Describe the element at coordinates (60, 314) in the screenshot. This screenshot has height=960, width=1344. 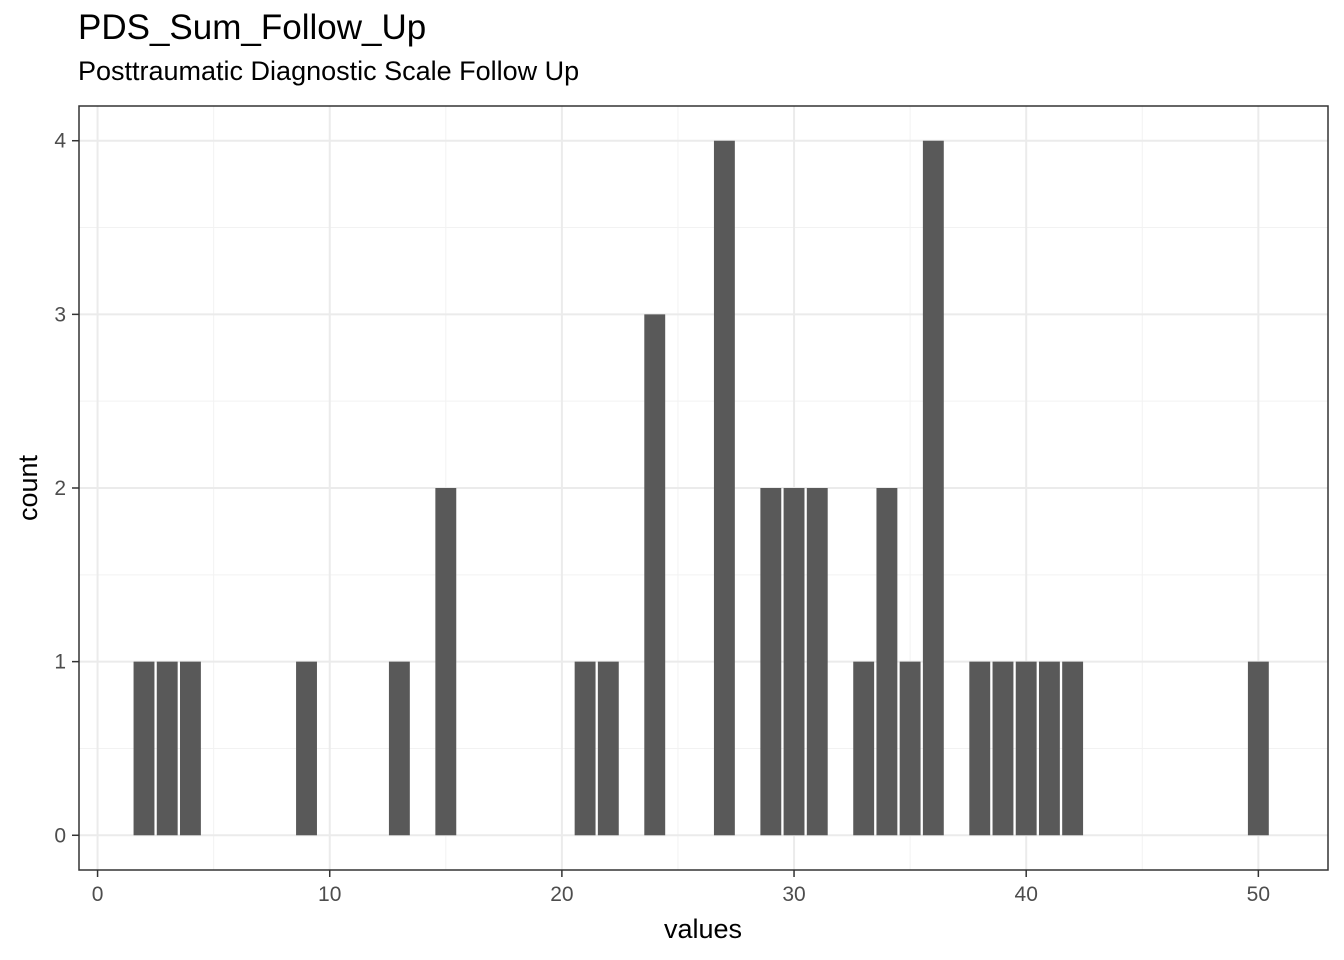
I see `y-tick-label: 3` at that location.